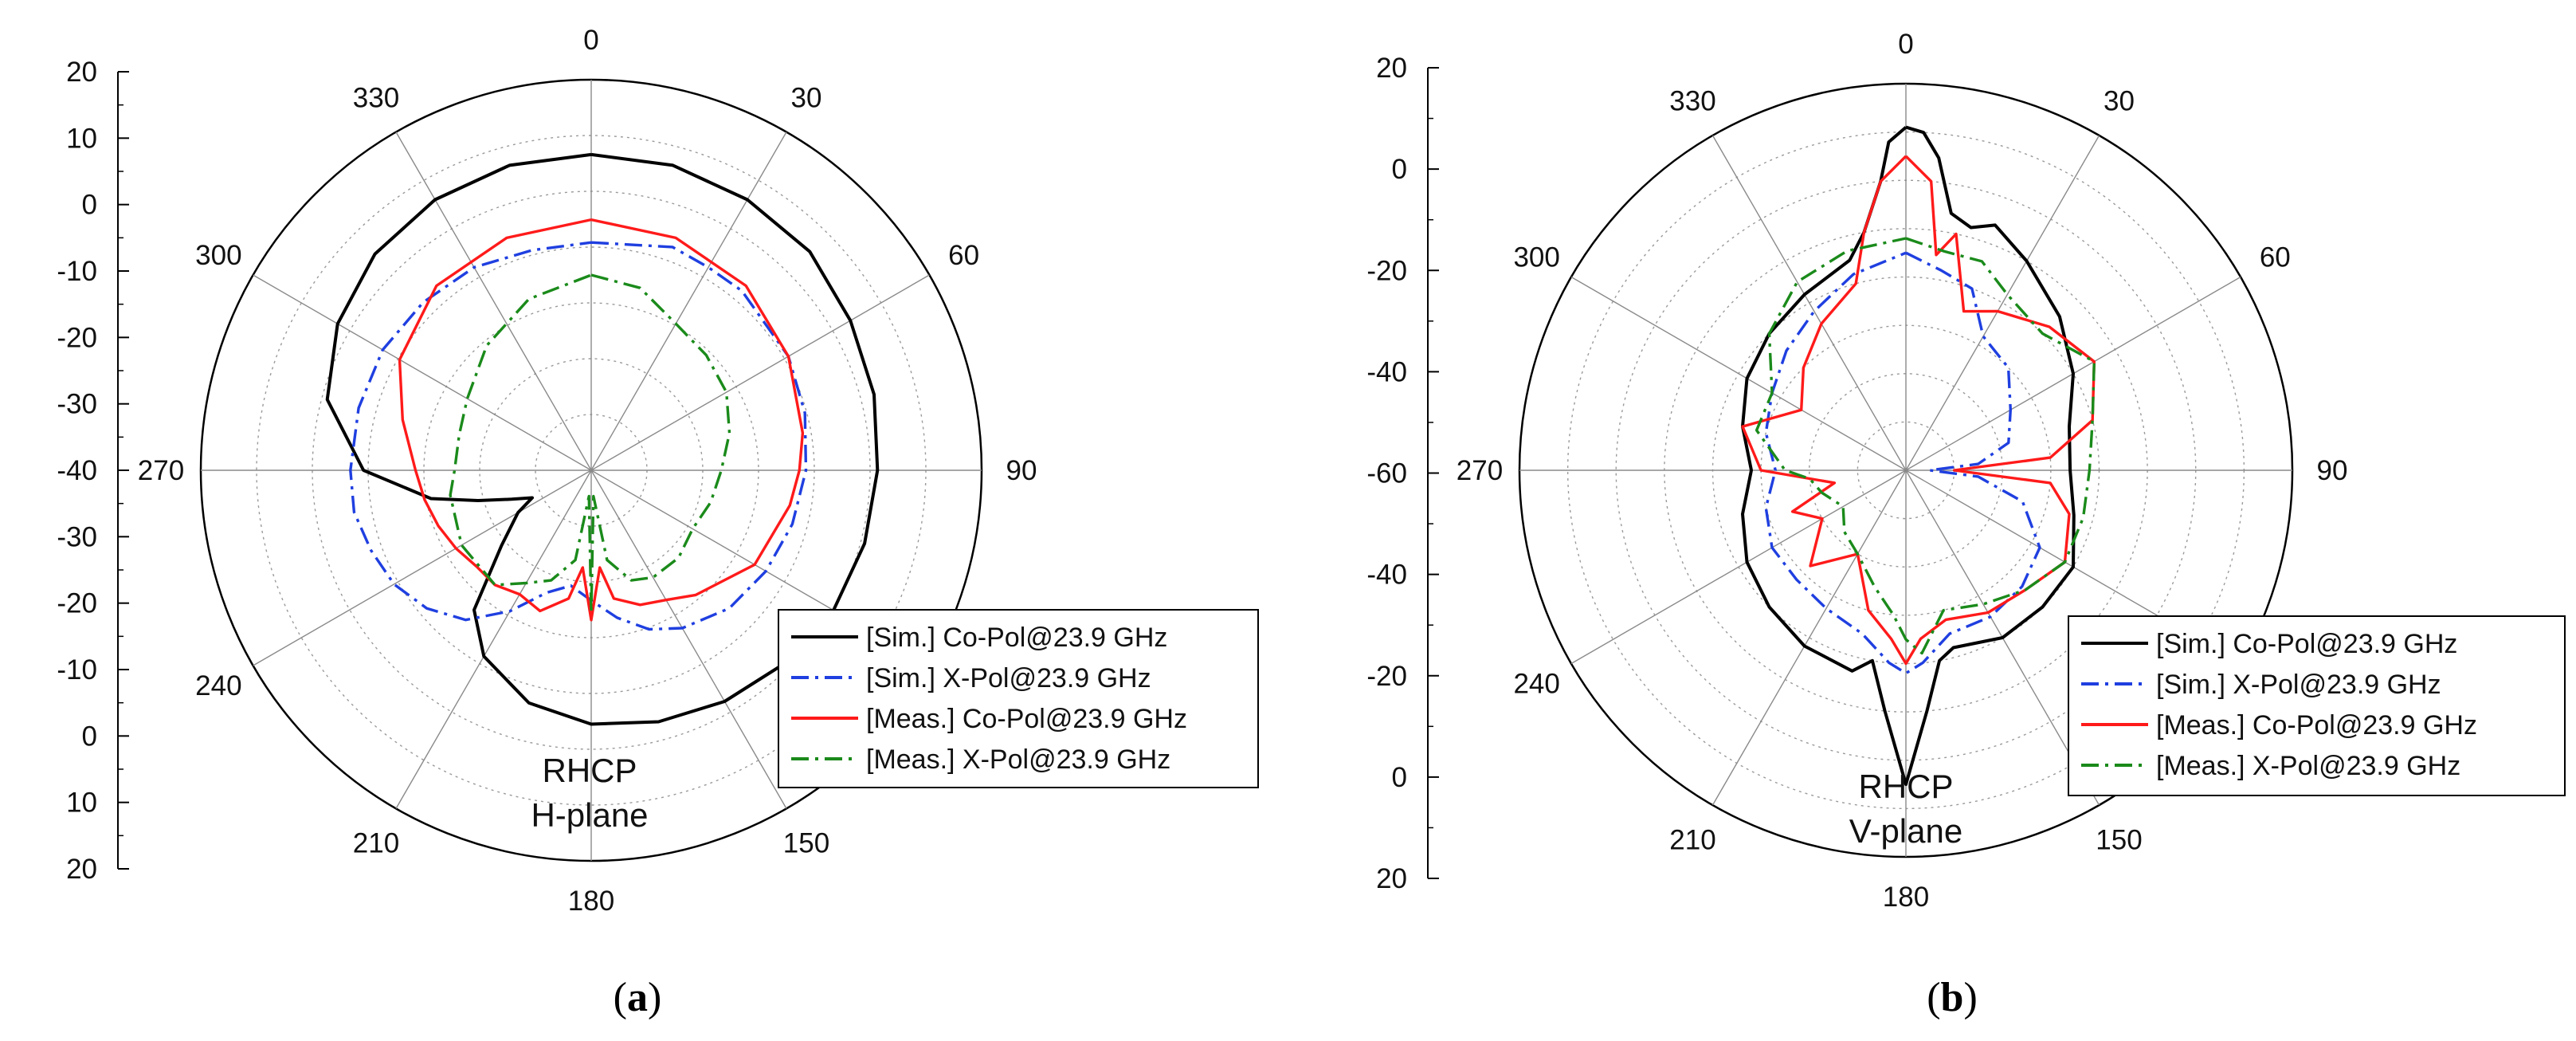 This screenshot has height=1041, width=2576. I want to click on chart-b-angle-label: 0, so click(1905, 44).